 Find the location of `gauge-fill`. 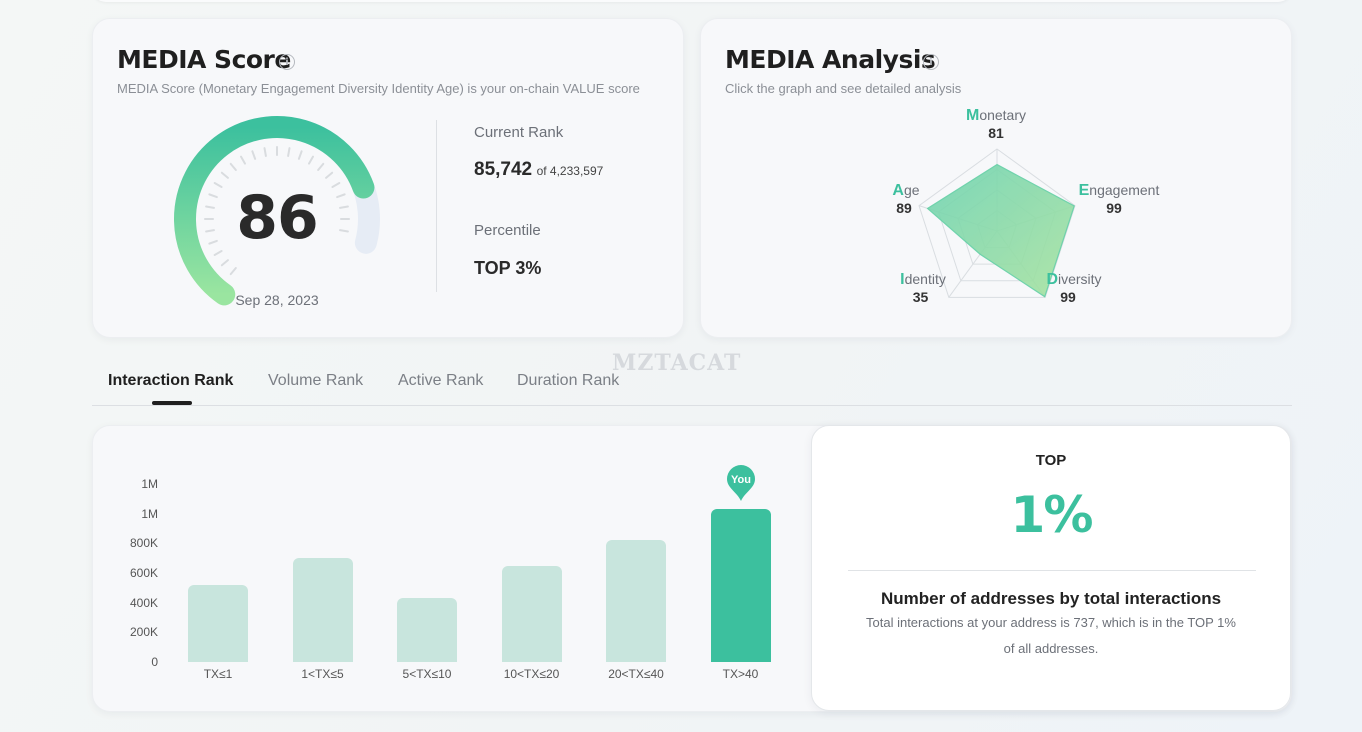

gauge-fill is located at coordinates (274, 211).